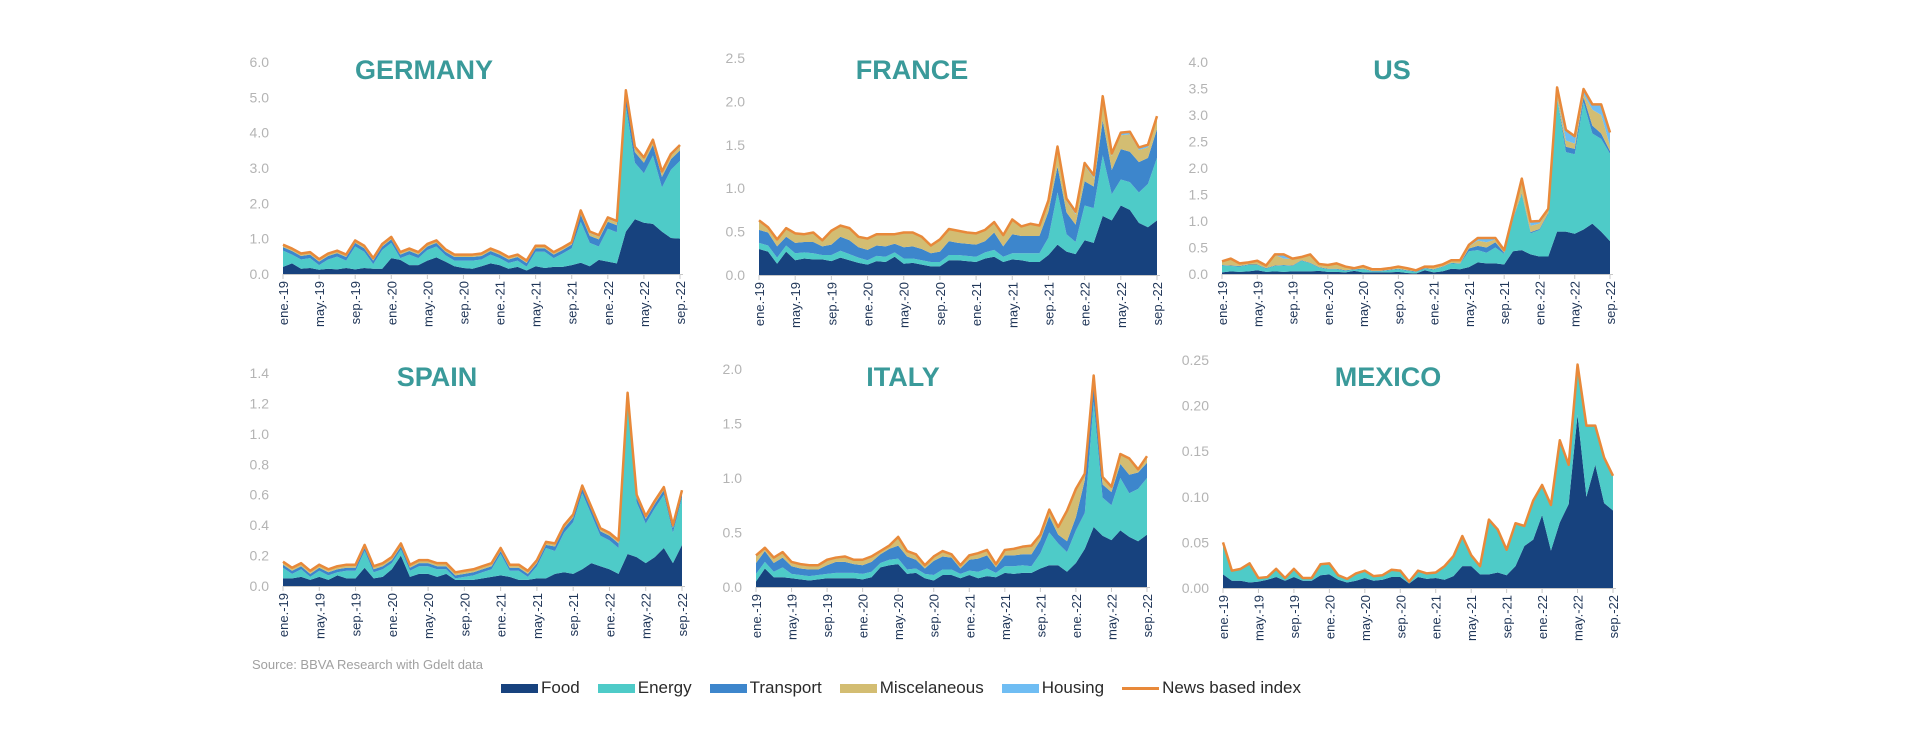 The image size is (1920, 740). What do you see at coordinates (931, 687) in the screenshot?
I see `legend-label: Miscelaneous` at bounding box center [931, 687].